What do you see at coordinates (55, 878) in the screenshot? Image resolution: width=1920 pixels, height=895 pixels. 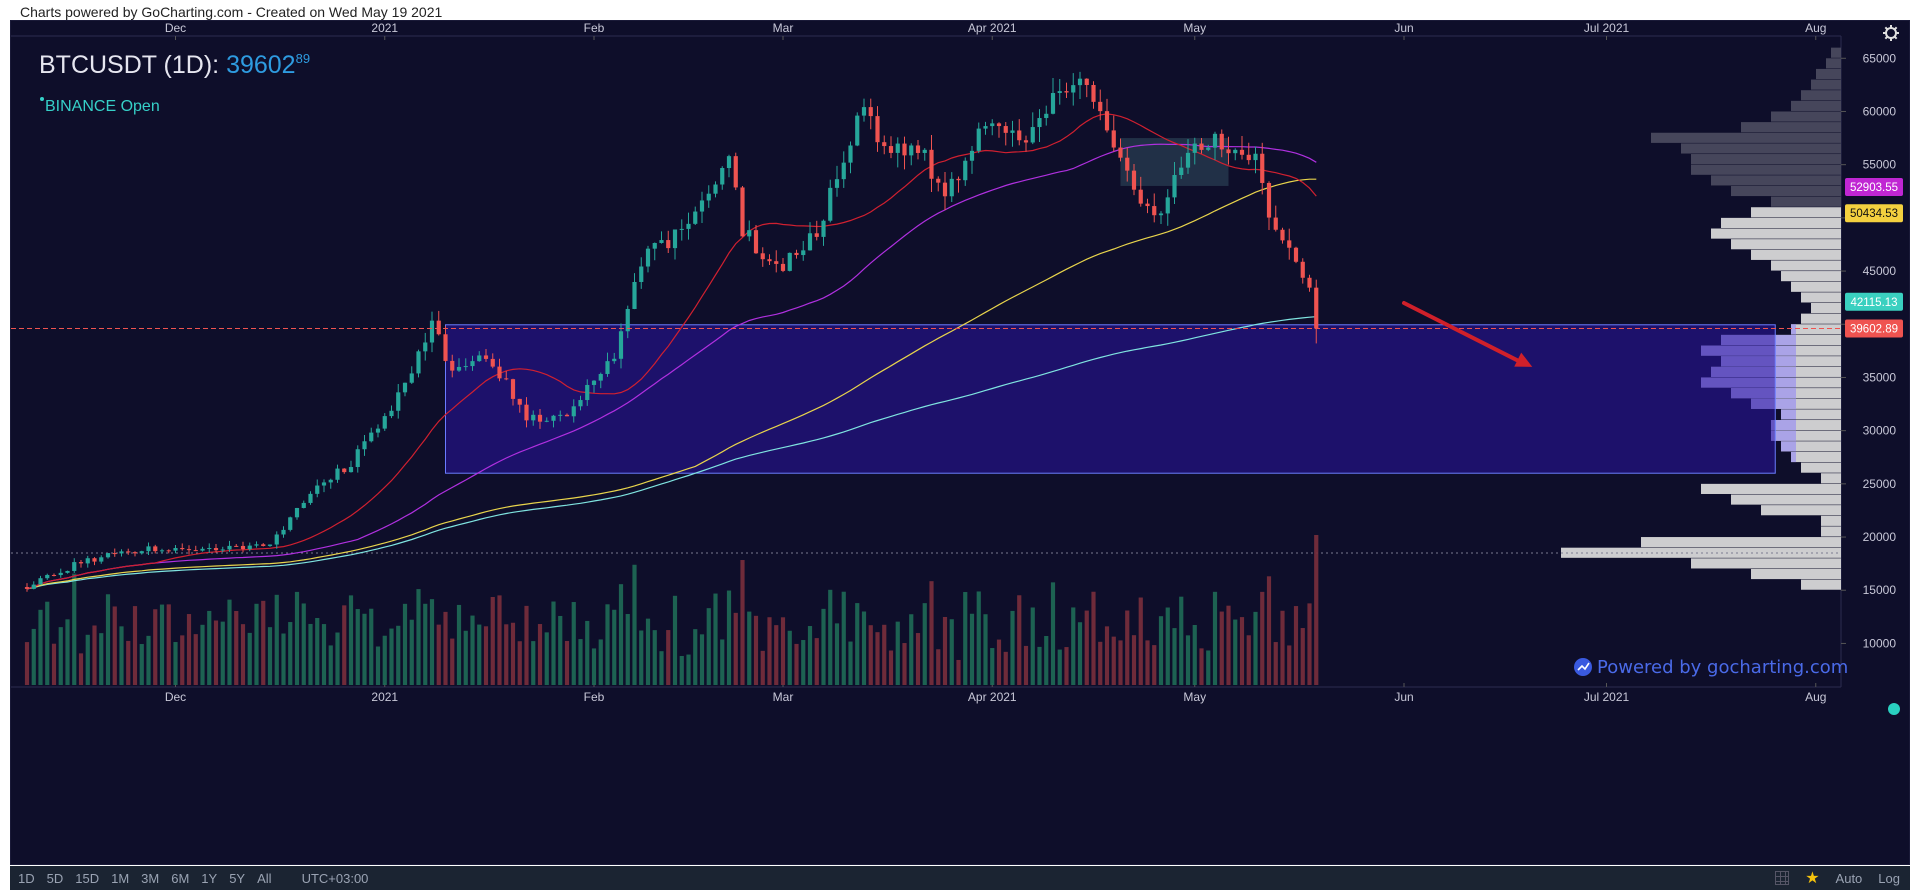 I see `timeframe-5d: 5D` at bounding box center [55, 878].